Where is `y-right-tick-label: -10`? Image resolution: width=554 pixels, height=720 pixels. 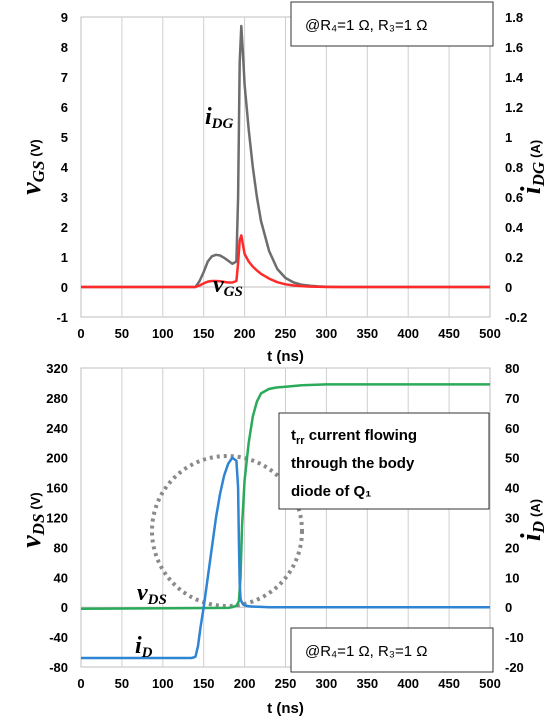
y-right-tick-label: -10 is located at coordinates (514, 637).